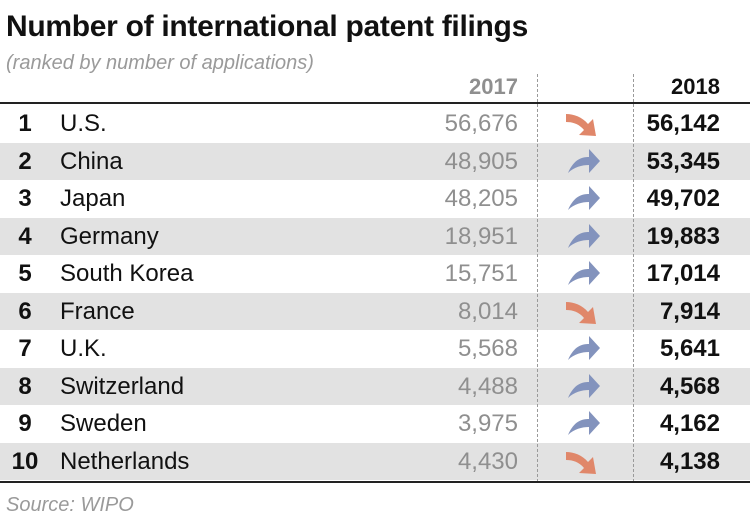 The width and height of the screenshot is (750, 528). Describe the element at coordinates (487, 461) in the screenshot. I see `value-2017-cell: 4,430` at that location.